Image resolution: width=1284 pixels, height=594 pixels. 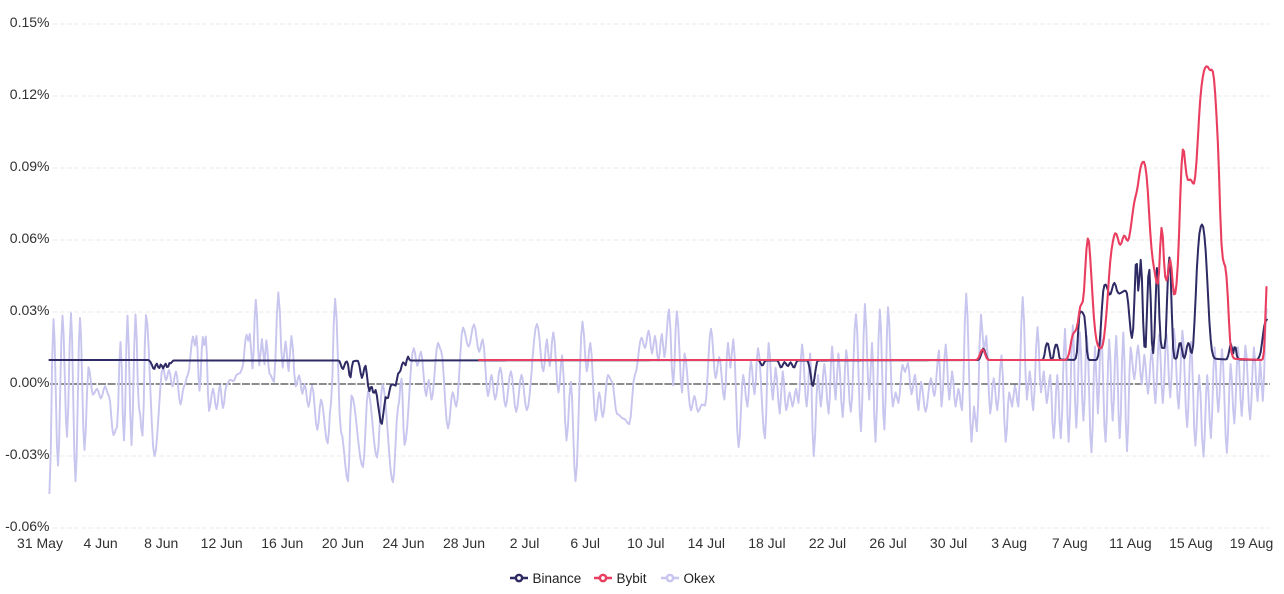 I want to click on svg-text: 0.03%, so click(x=30, y=310).